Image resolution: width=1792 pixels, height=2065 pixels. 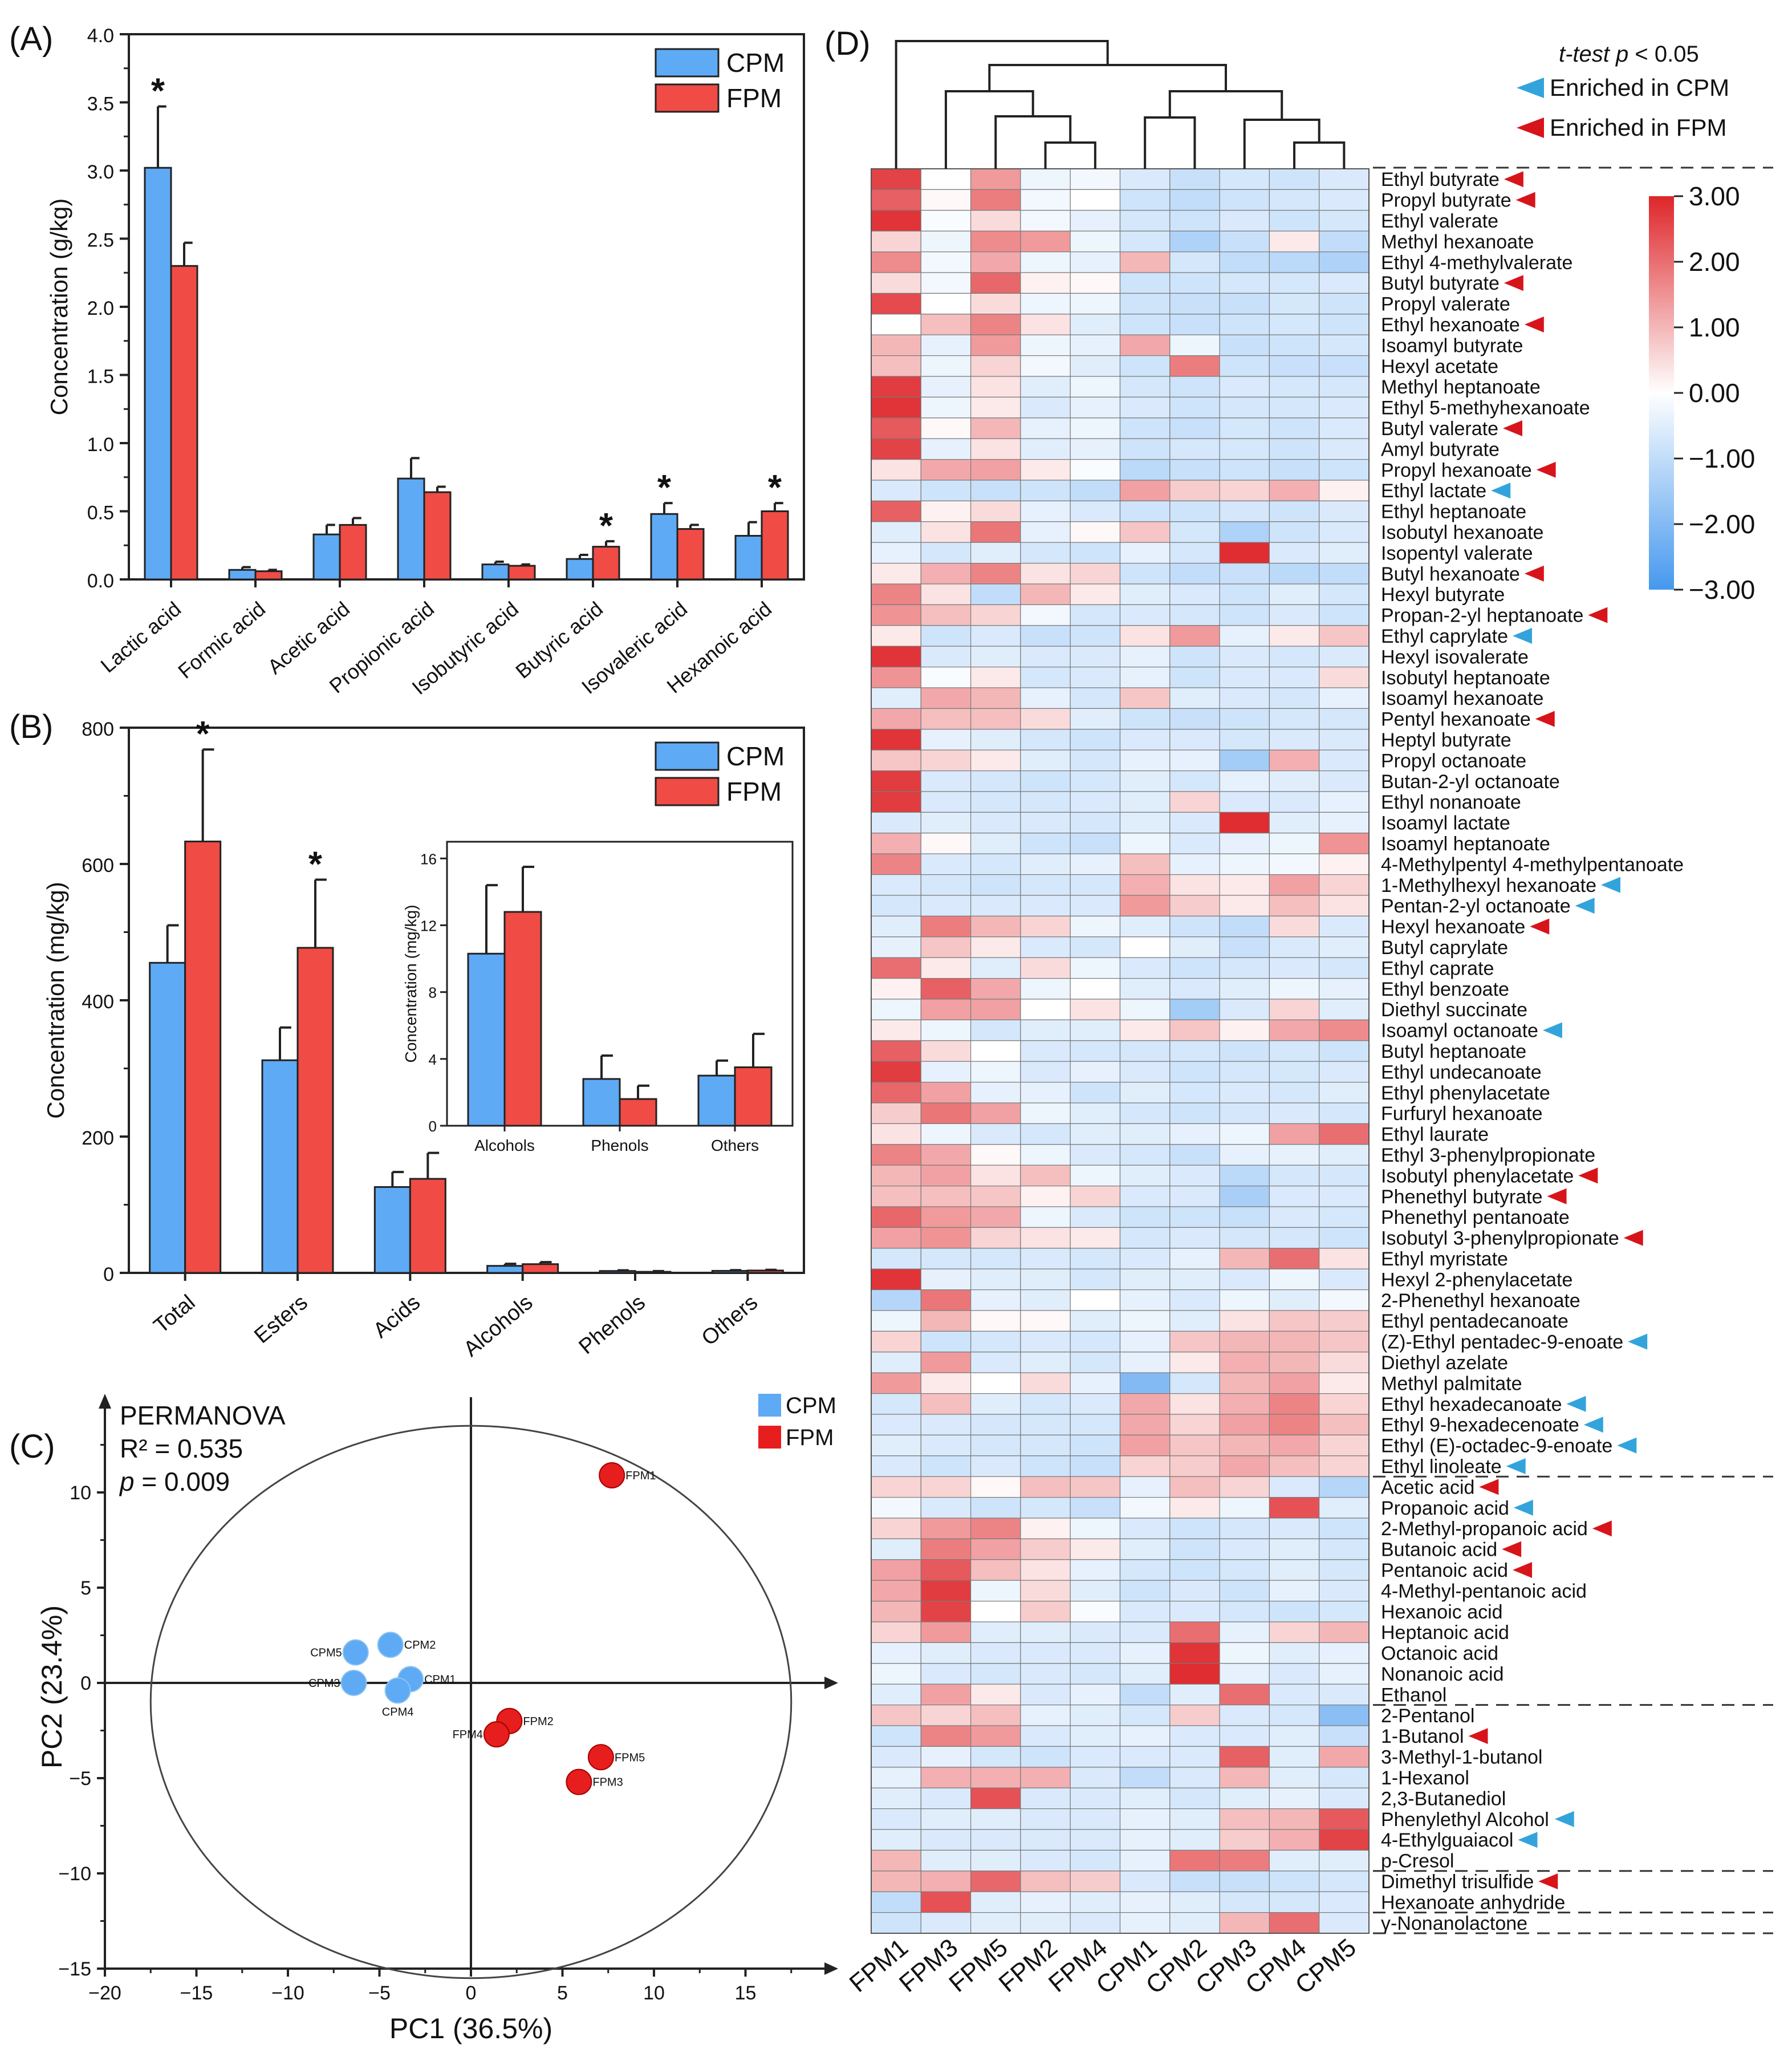 What do you see at coordinates (1437, 968) in the screenshot?
I see `row-label: Ethyl caprate` at bounding box center [1437, 968].